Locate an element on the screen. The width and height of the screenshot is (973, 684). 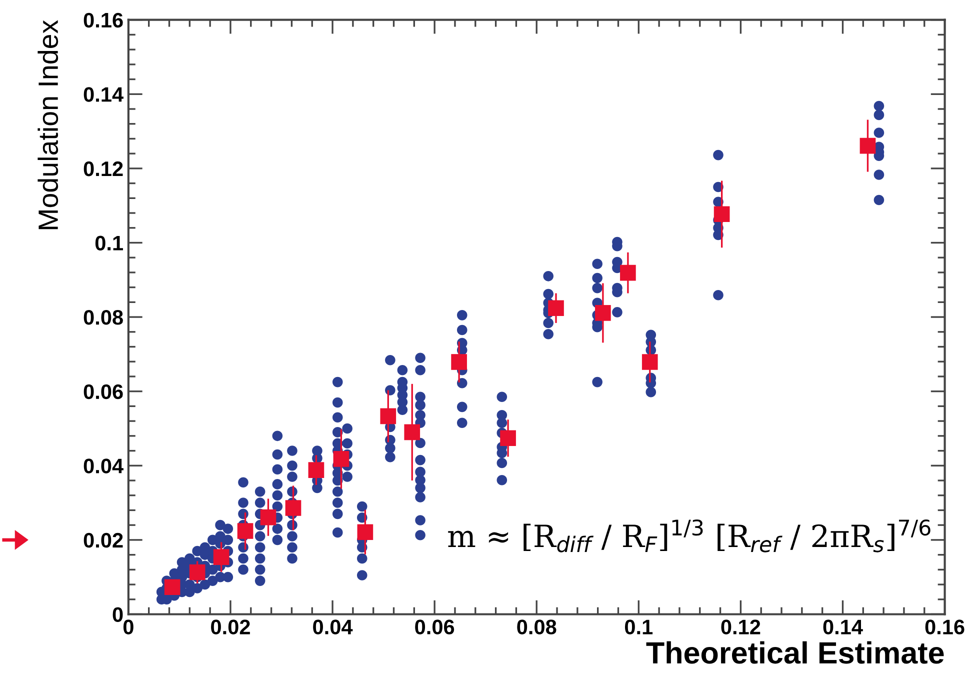
y-tick-label: 0.04 is located at coordinates (104, 466).